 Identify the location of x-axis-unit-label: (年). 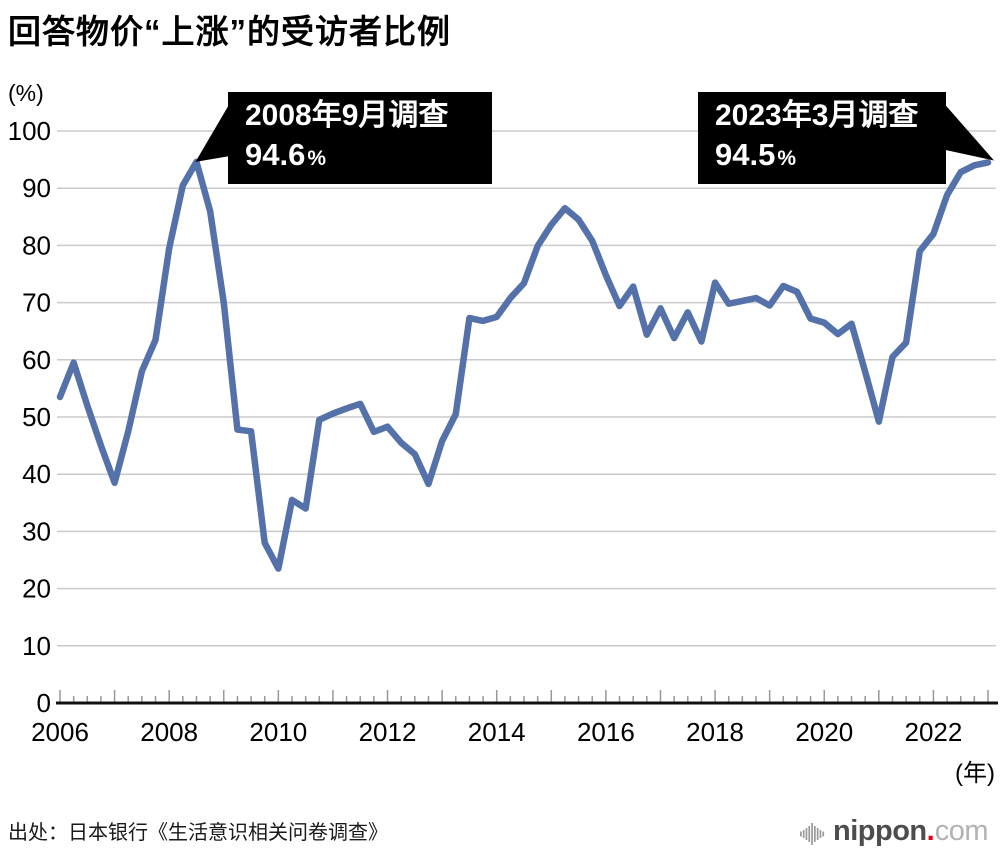
(975, 773).